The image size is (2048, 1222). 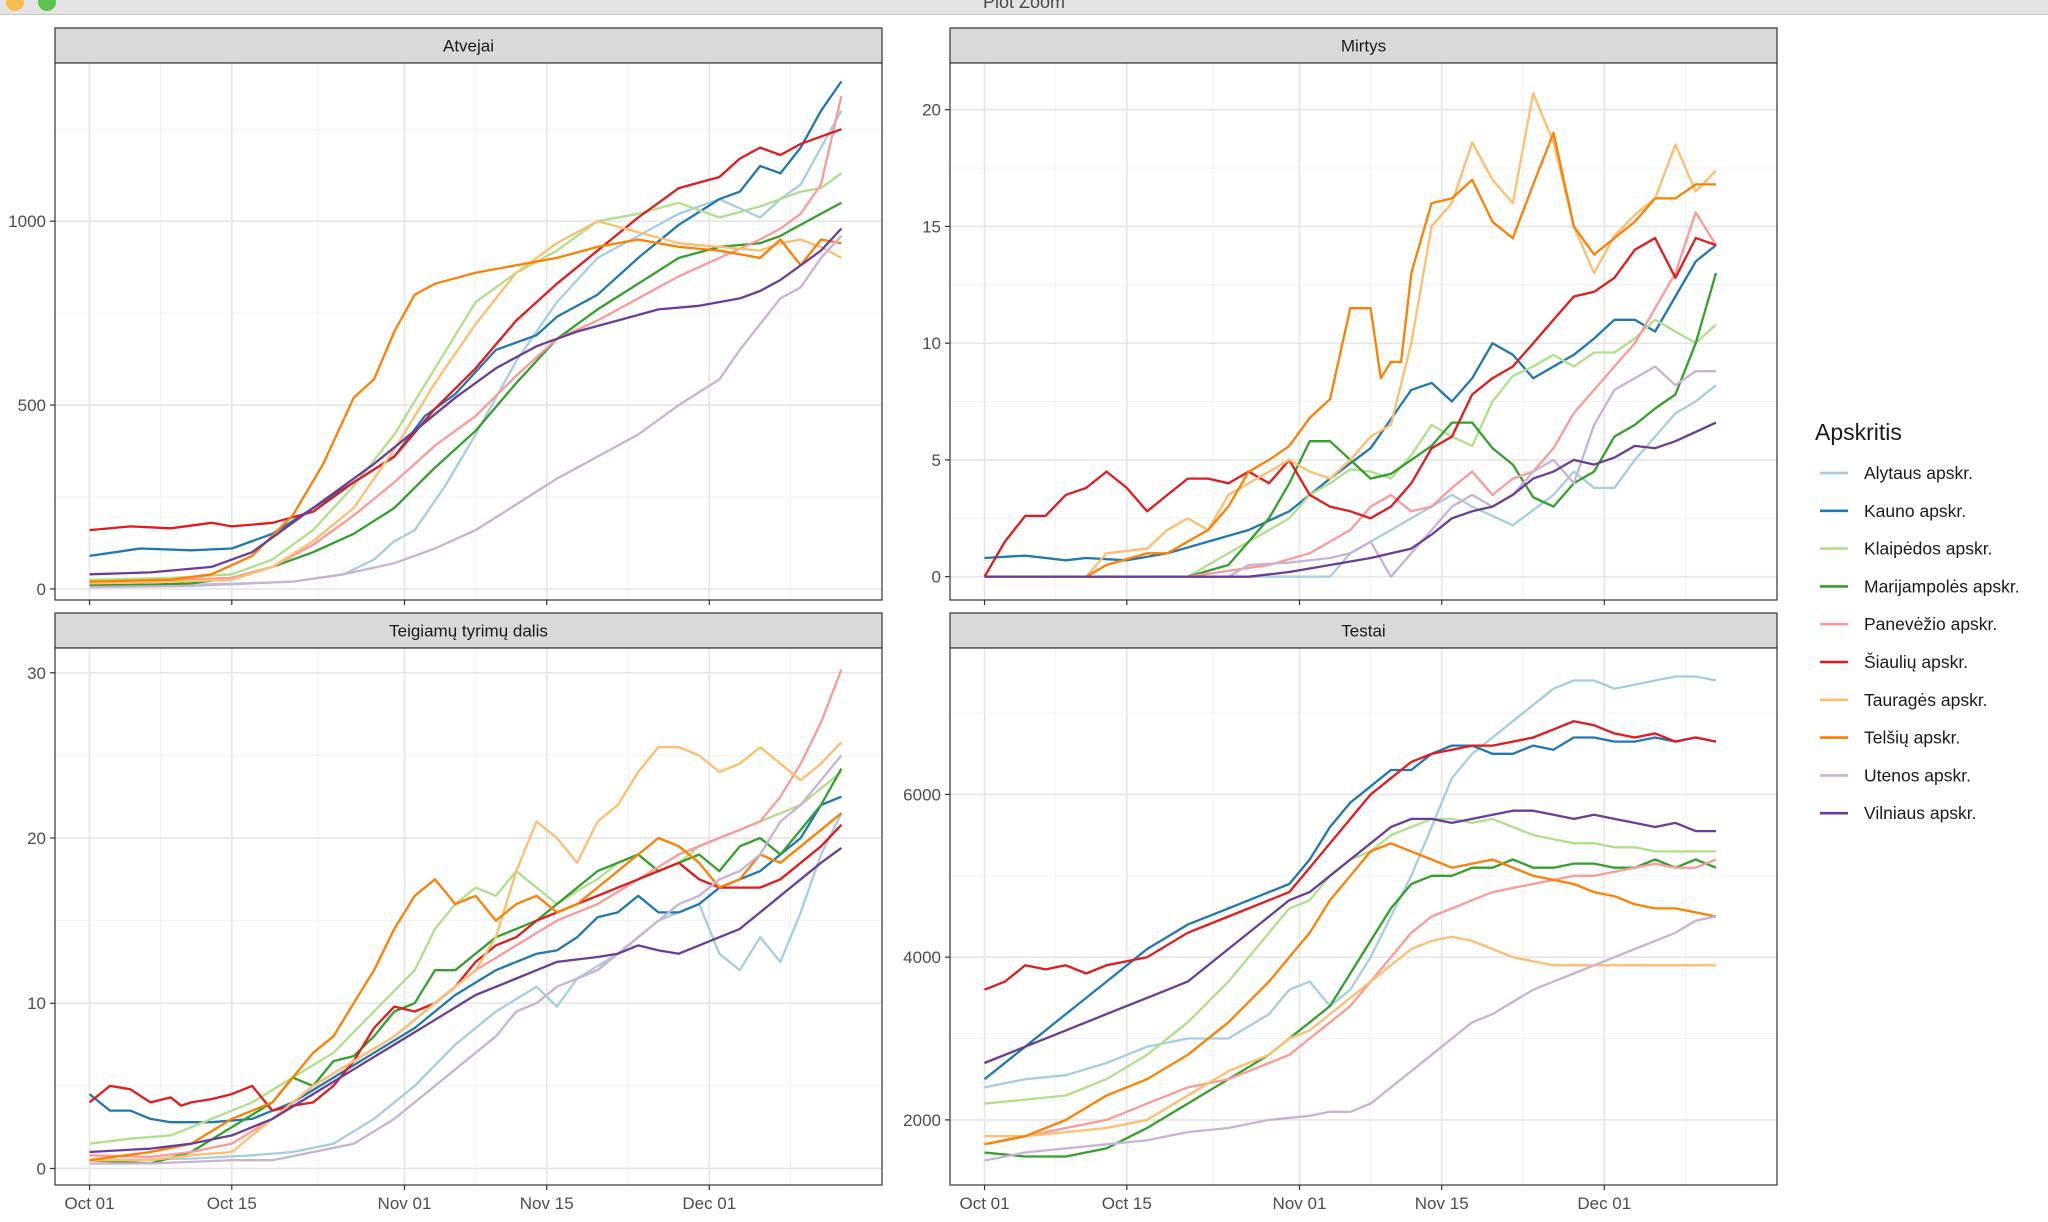 What do you see at coordinates (1926, 700) in the screenshot?
I see `legend-label: Tauragės apskr.` at bounding box center [1926, 700].